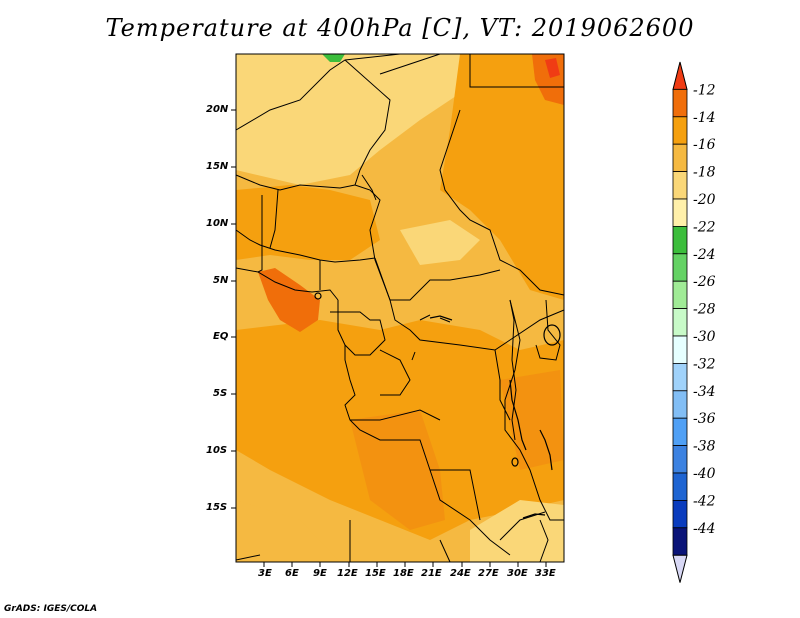 The height and width of the screenshot is (618, 800). What do you see at coordinates (217, 450) in the screenshot?
I see `lat-label: 10S` at bounding box center [217, 450].